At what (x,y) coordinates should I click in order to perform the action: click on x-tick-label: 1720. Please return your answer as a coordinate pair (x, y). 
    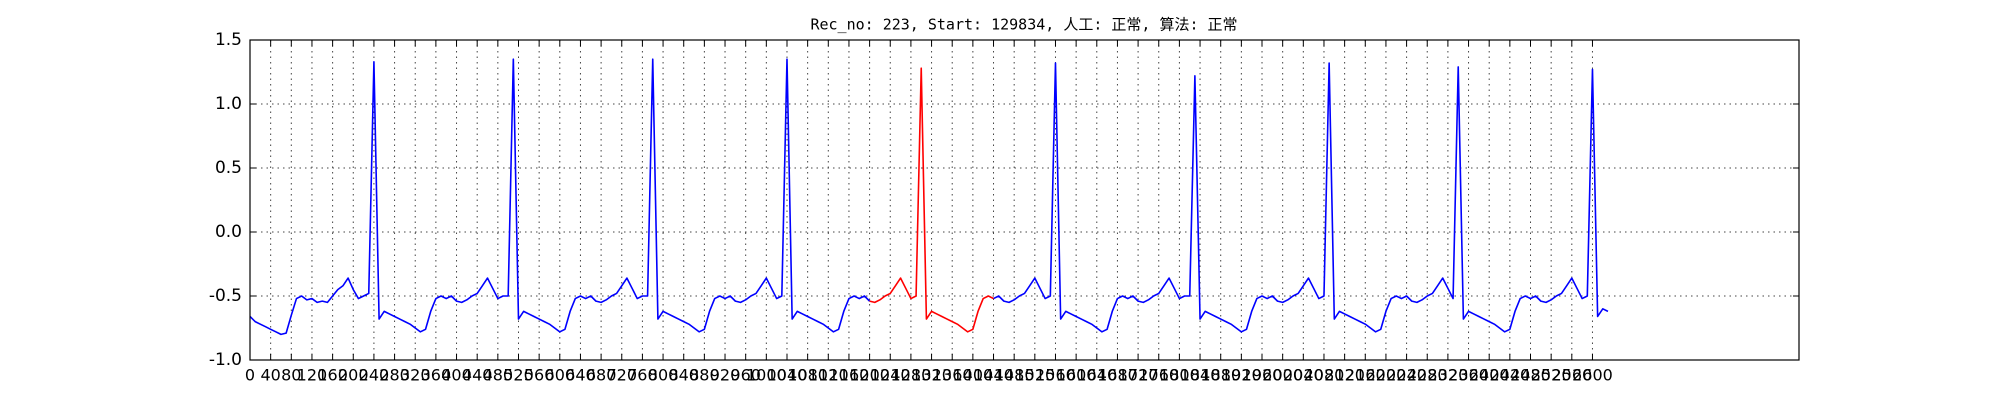
    Looking at the image, I should click on (1138, 375).